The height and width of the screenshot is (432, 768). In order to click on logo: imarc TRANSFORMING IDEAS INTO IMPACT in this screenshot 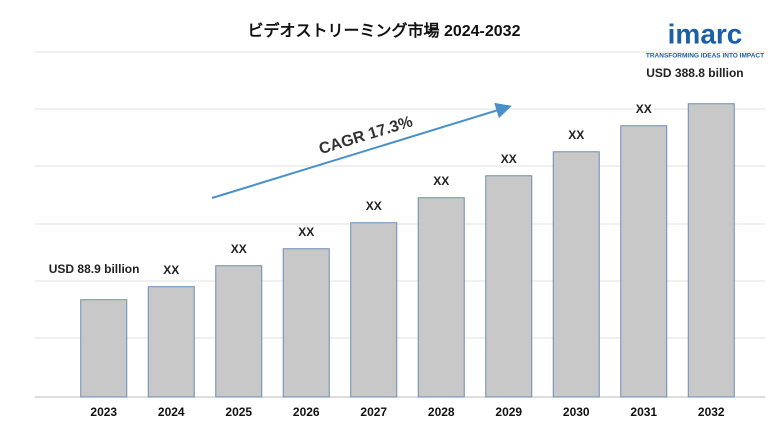, I will do `click(705, 38)`.